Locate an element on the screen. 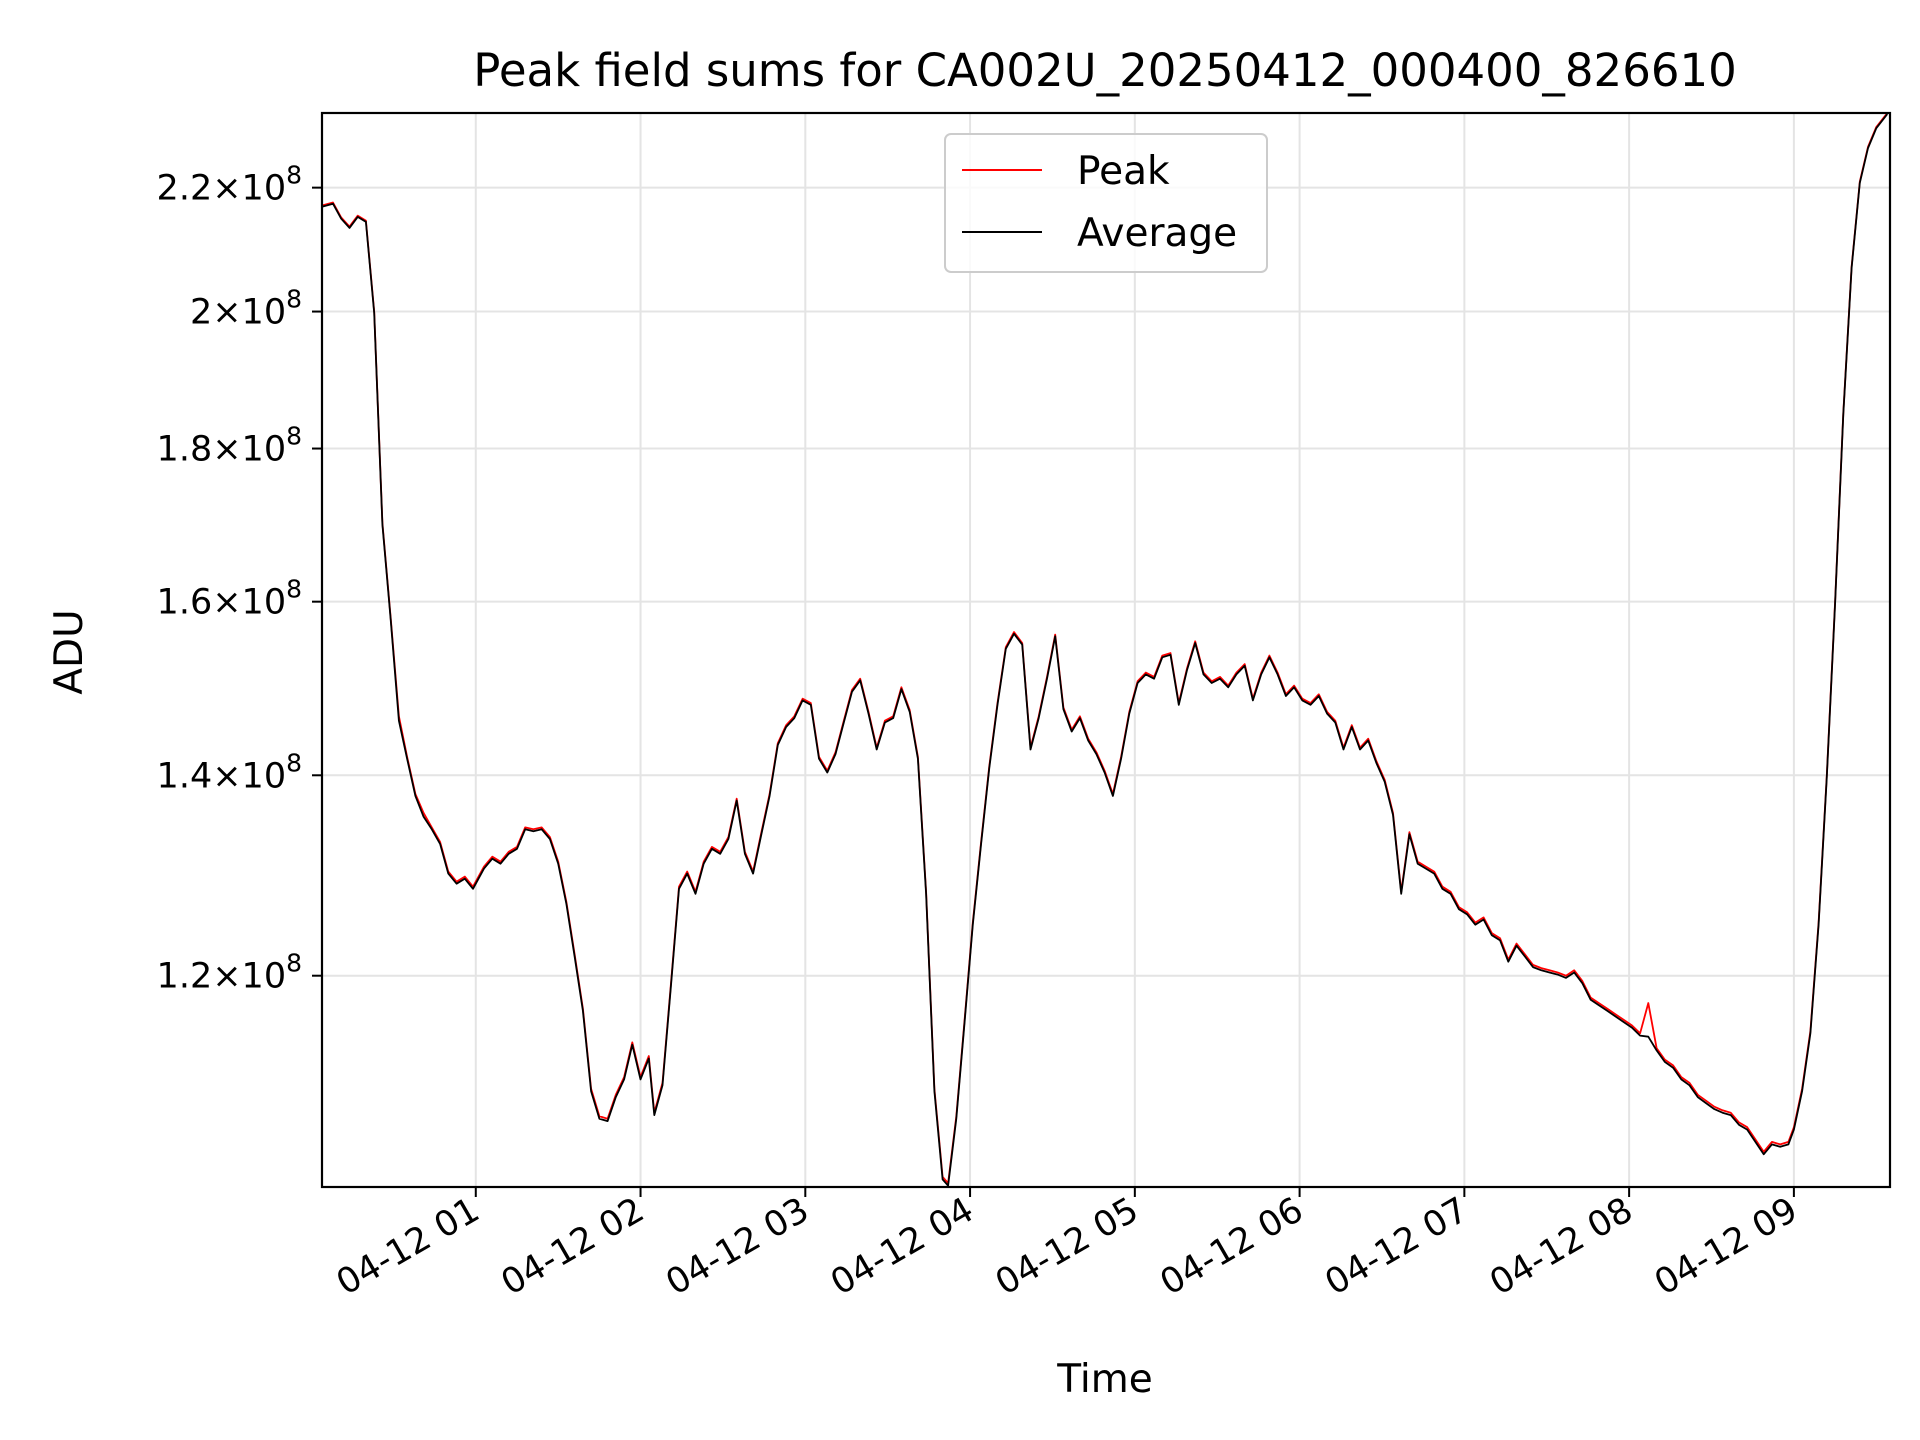 The width and height of the screenshot is (1920, 1440). y-tick-label: 2×10⁸ is located at coordinates (246, 309).